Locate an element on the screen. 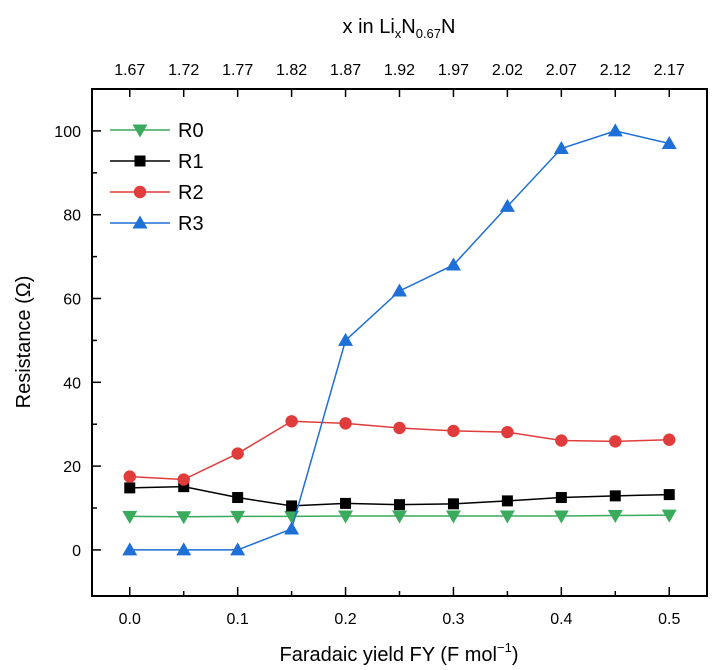 This screenshot has height=670, width=715. top-tick-label: 1.77 is located at coordinates (237, 70).